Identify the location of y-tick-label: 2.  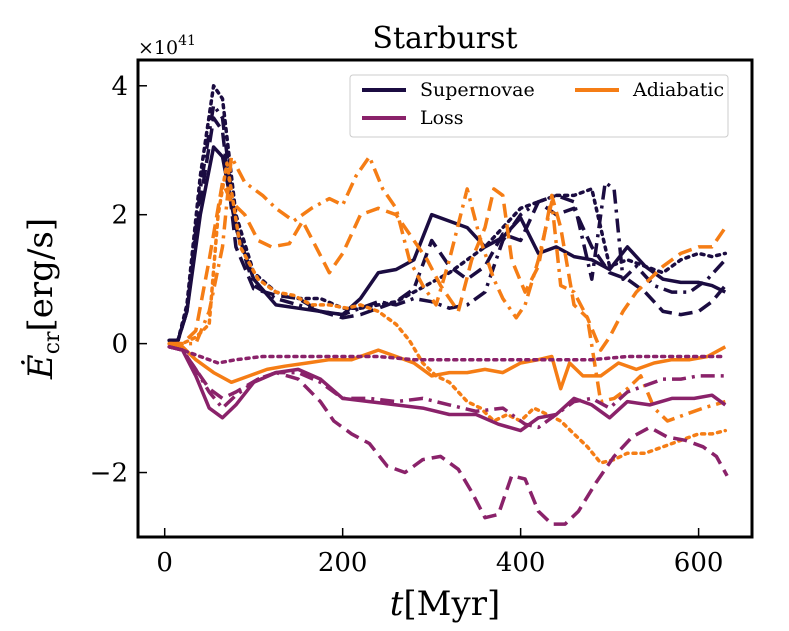
(119, 216).